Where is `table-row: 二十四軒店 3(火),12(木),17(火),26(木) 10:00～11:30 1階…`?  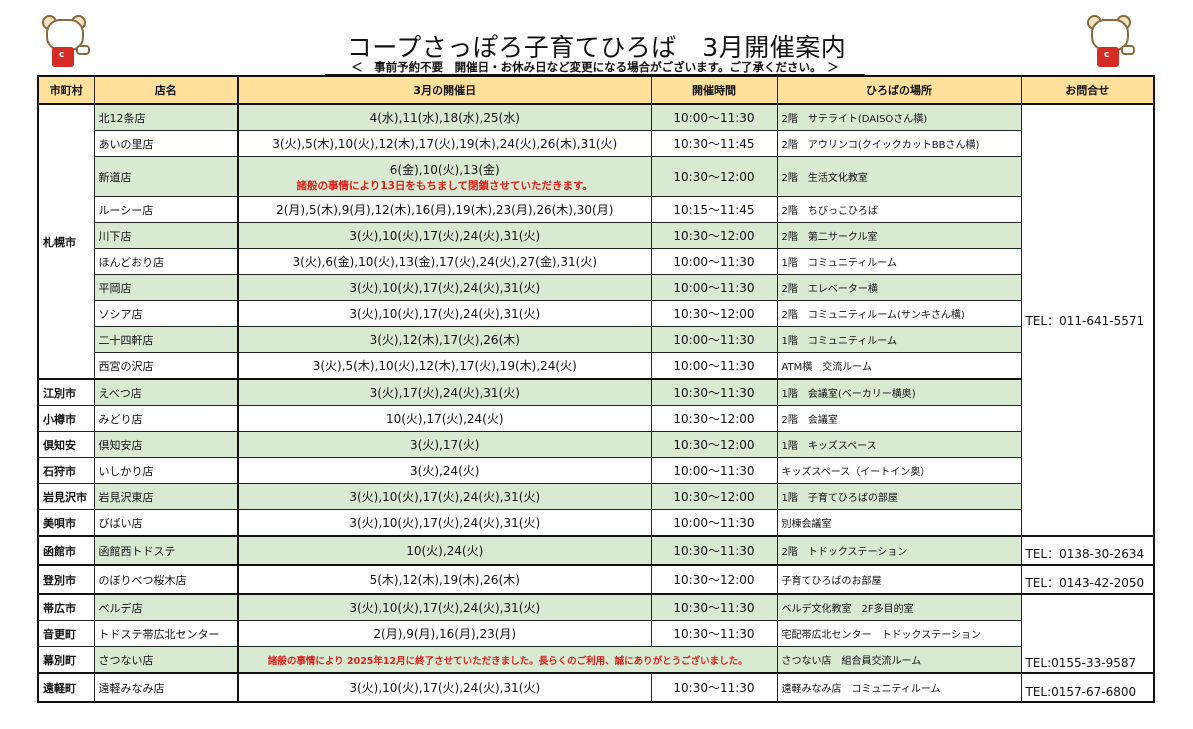 table-row: 二十四軒店 3(火),12(木),17(火),26(木) 10:00～11:30 1階… is located at coordinates (596, 339).